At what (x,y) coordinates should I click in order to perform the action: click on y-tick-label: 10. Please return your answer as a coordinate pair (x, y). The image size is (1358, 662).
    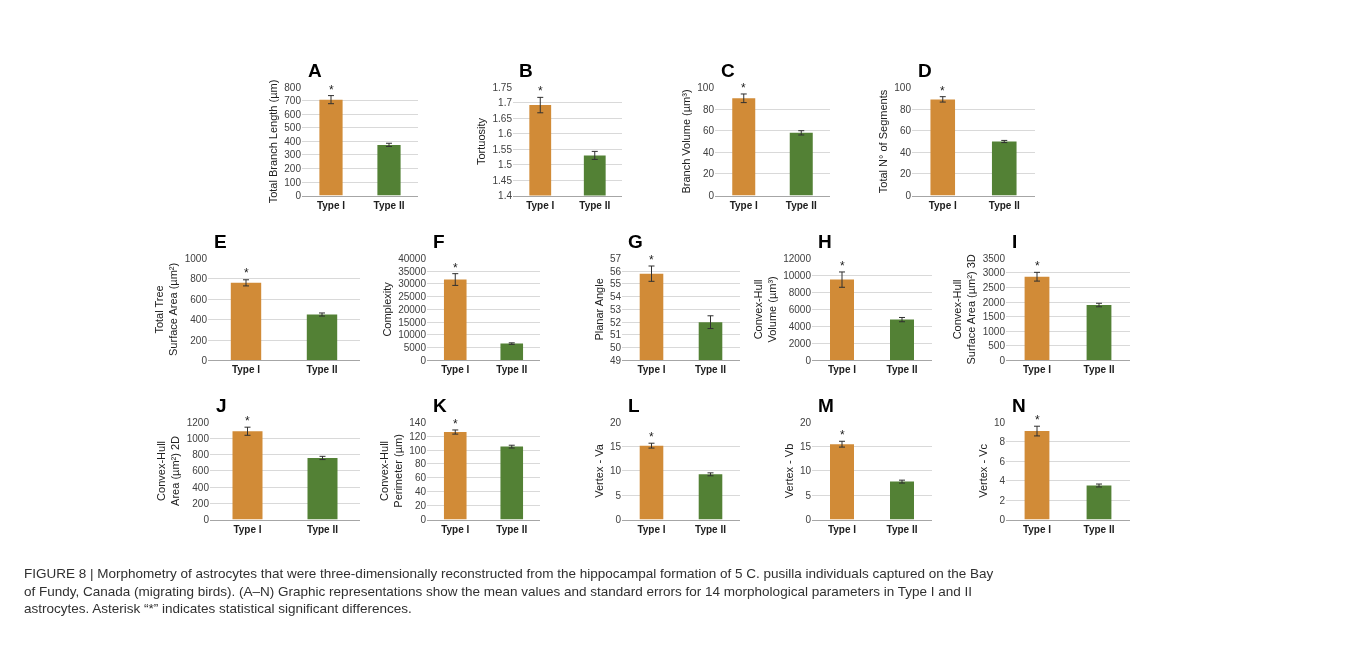
    Looking at the image, I should click on (999, 422).